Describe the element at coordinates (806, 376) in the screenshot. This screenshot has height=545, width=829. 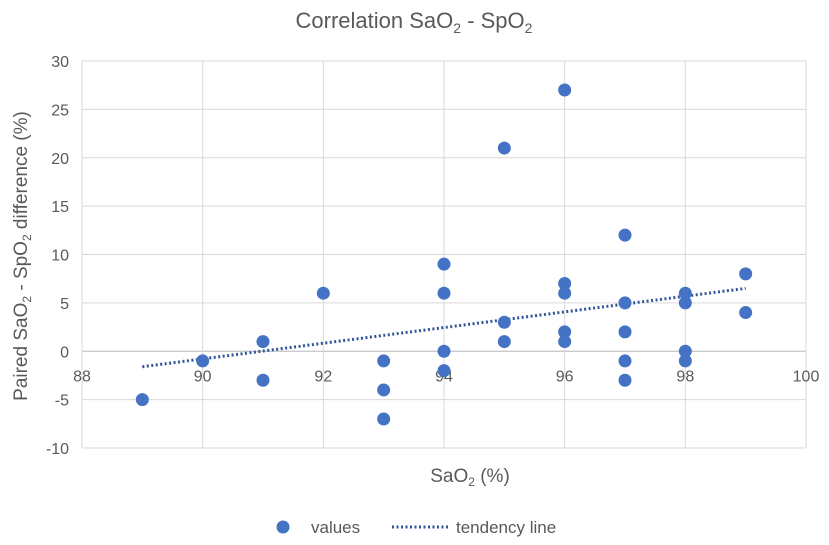
I see `x-tick-label: 100` at that location.